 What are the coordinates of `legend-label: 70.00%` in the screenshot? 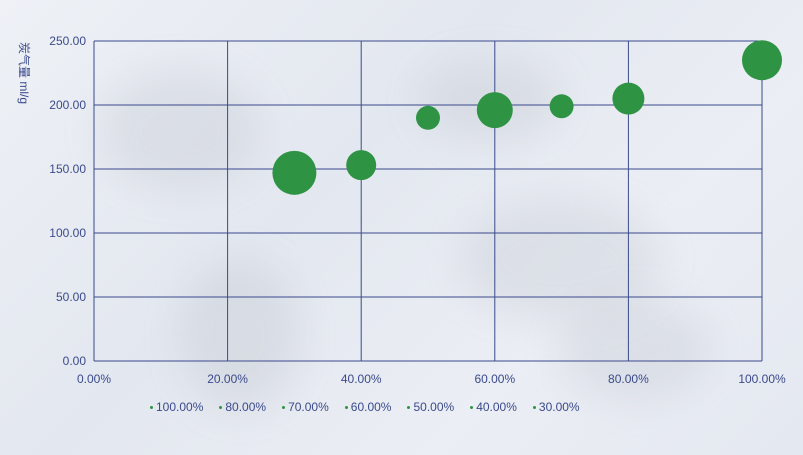 It's located at (308, 407).